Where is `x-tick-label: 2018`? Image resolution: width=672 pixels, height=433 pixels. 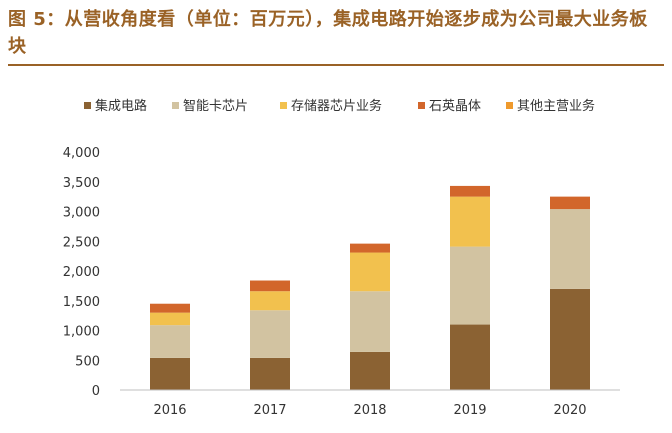
x-tick-label: 2018 is located at coordinates (369, 410).